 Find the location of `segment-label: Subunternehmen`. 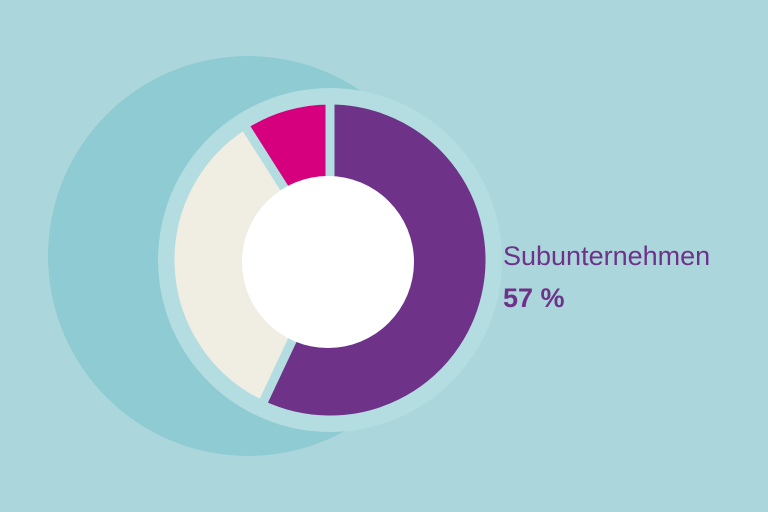

segment-label: Subunternehmen is located at coordinates (606, 256).